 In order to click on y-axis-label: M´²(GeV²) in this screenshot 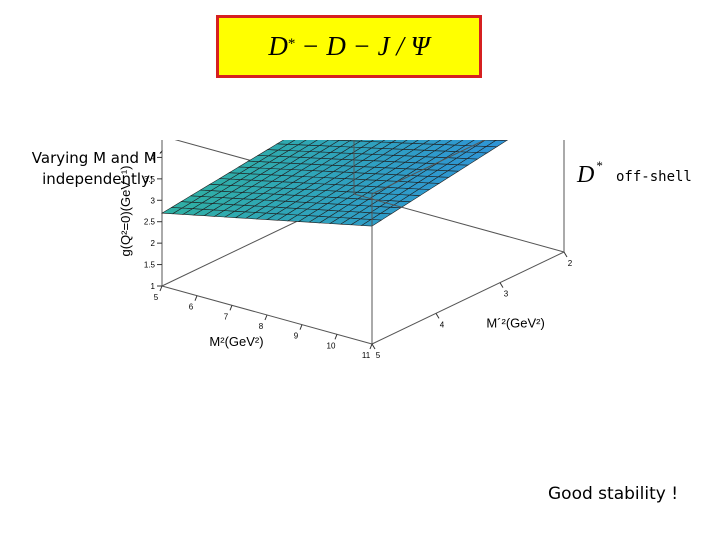, I will do `click(515, 322)`.